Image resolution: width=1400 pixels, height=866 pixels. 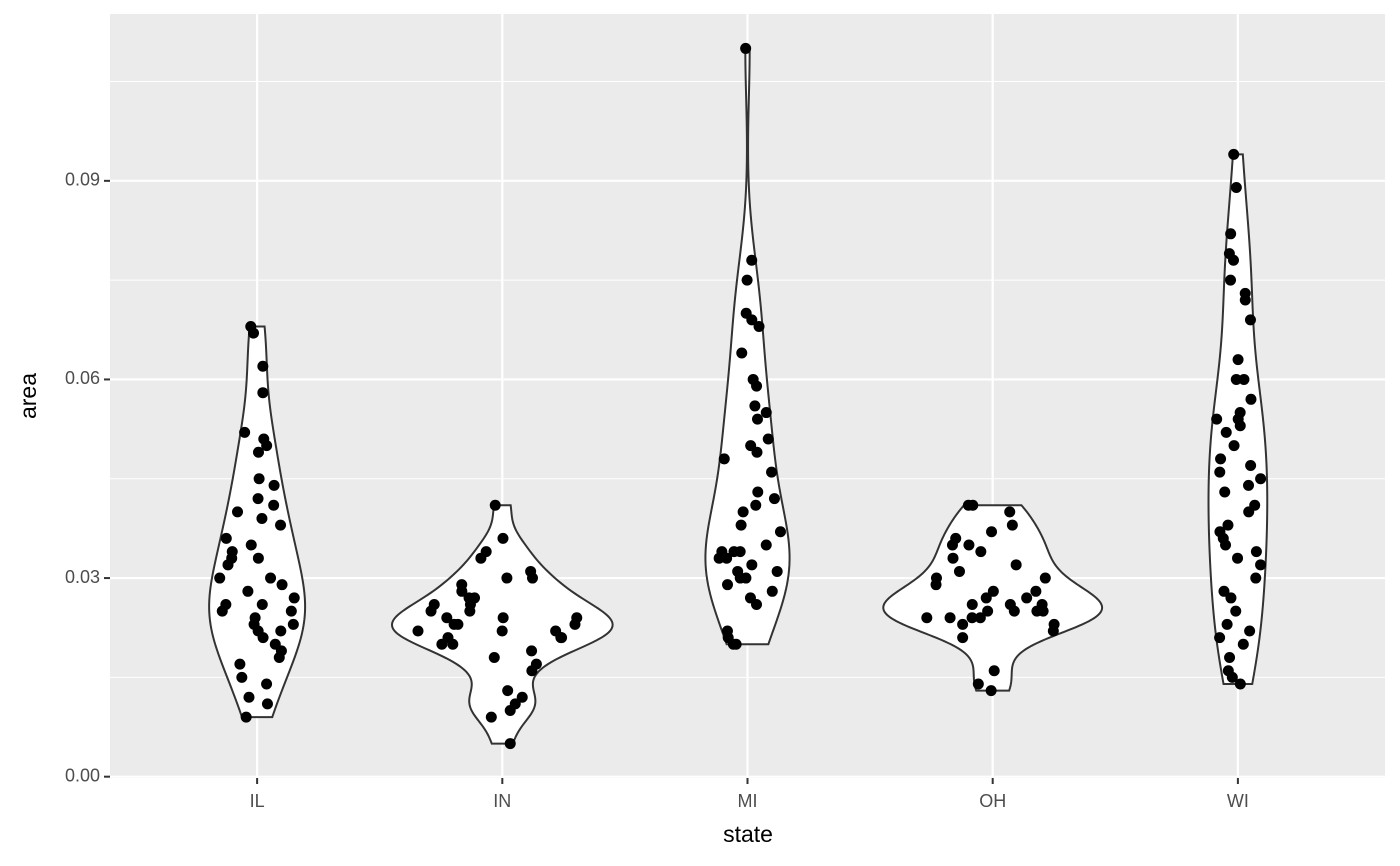 What do you see at coordinates (28, 396) in the screenshot?
I see `y-axis-title: area` at bounding box center [28, 396].